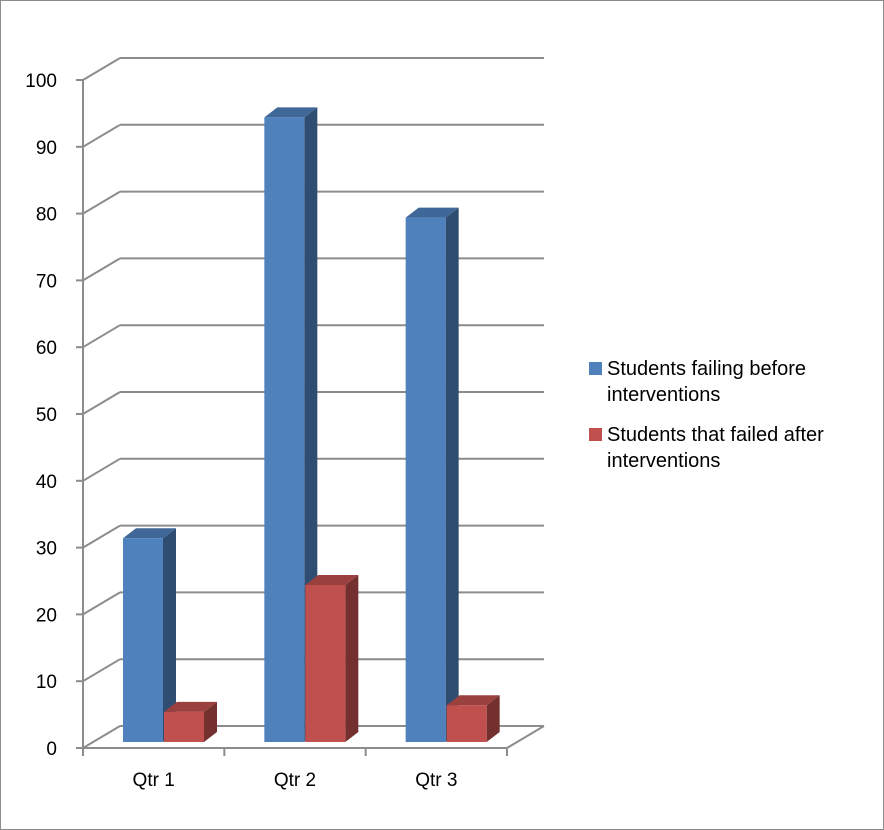 This screenshot has width=884, height=830. What do you see at coordinates (436, 780) in the screenshot?
I see `x-tick-label: Qtr 3` at bounding box center [436, 780].